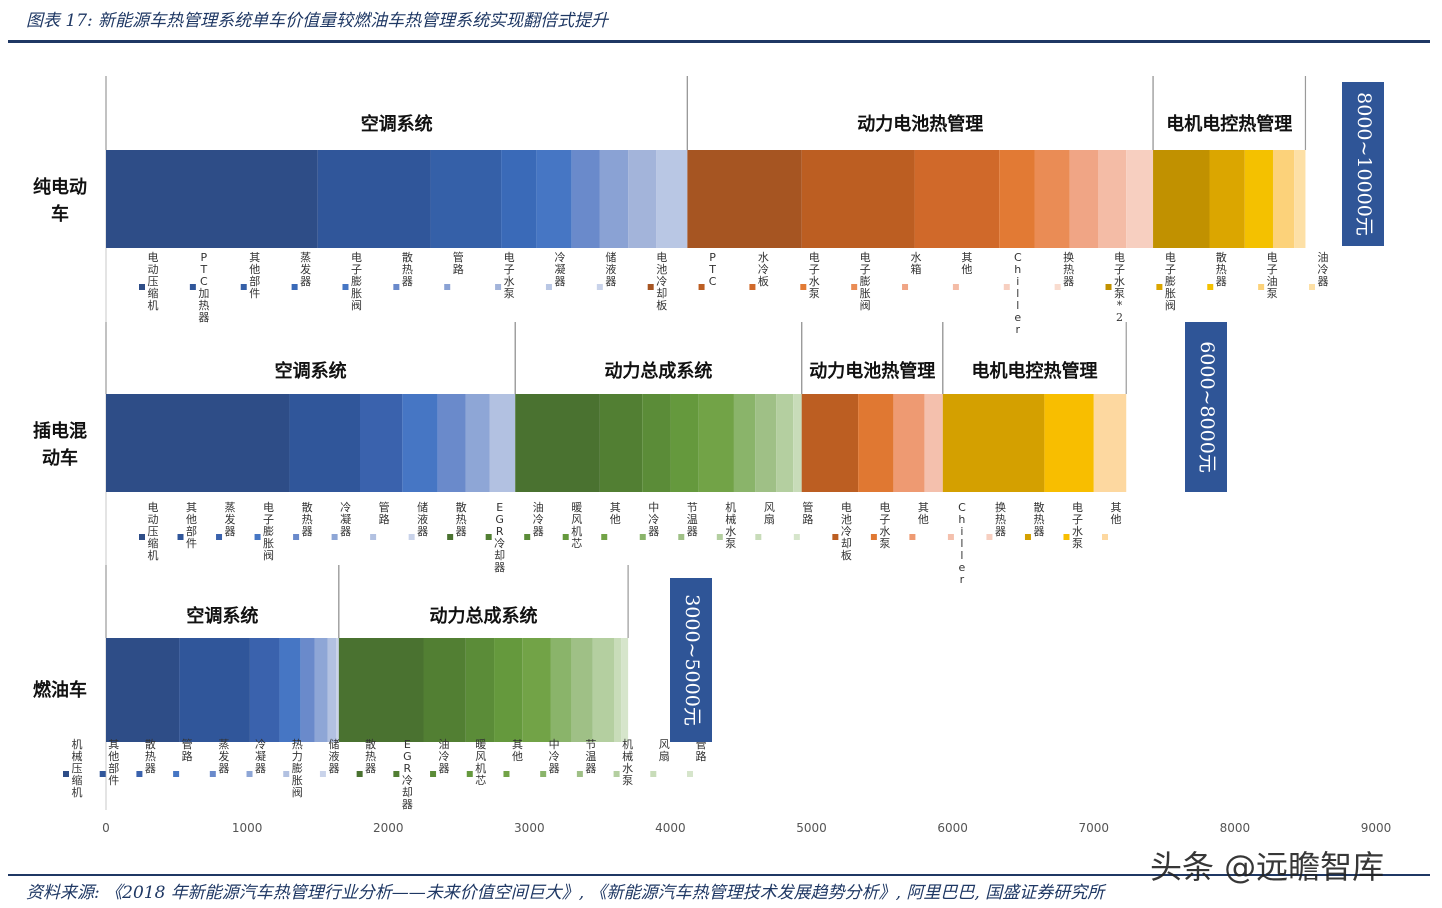 This screenshot has height=908, width=1442. I want to click on legend-label: 池, so click(846, 519).